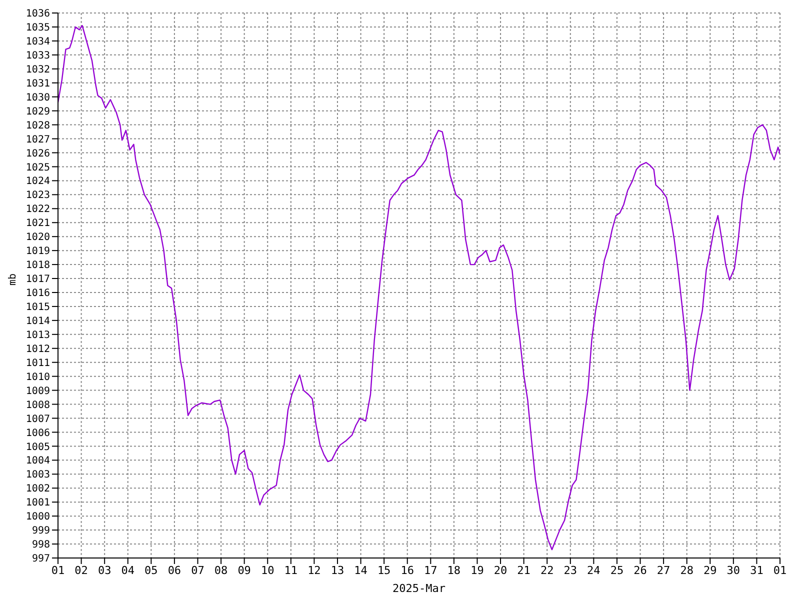 This screenshot has height=600, width=800. What do you see at coordinates (38, 154) in the screenshot?
I see `y-tick-label: 1026` at bounding box center [38, 154].